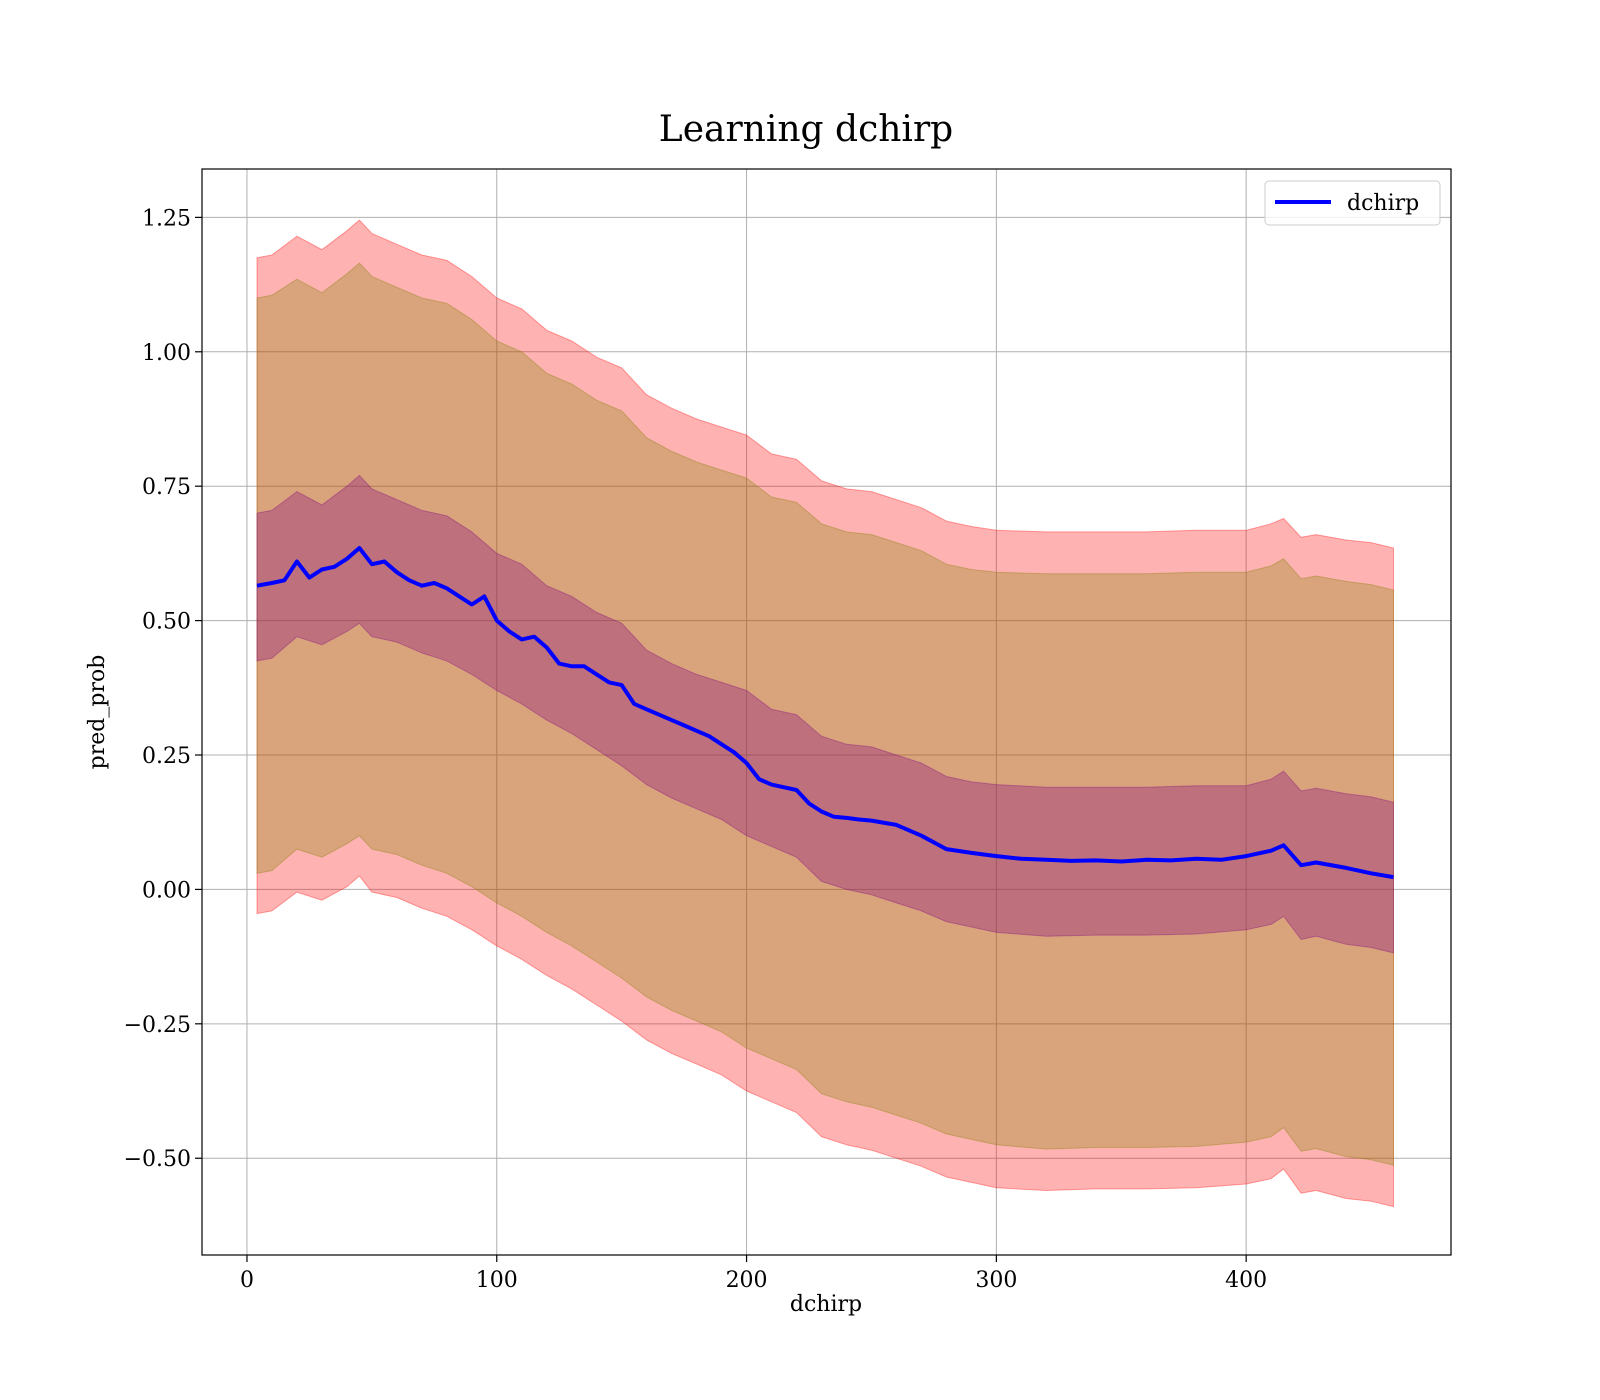 The width and height of the screenshot is (1600, 1400). I want to click on y-axis-label: pred_prob, so click(97, 712).